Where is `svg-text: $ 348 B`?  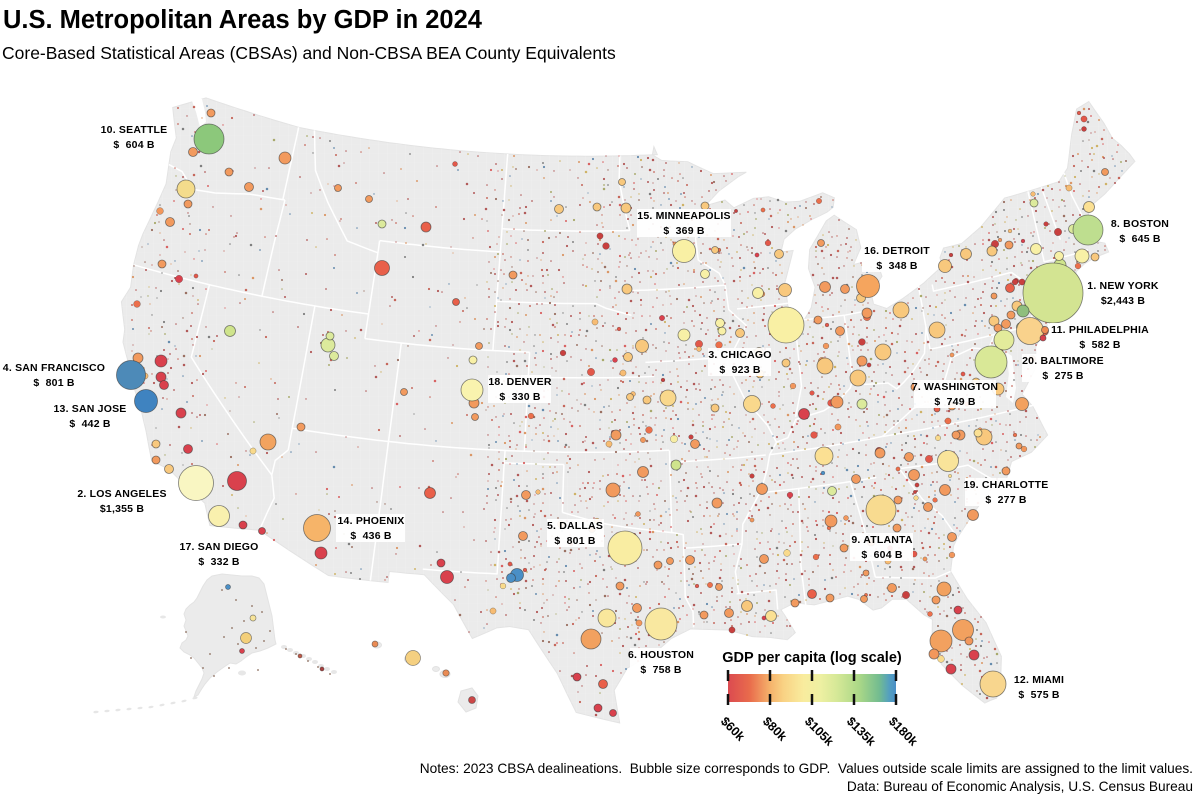 svg-text: $ 348 B is located at coordinates (897, 266).